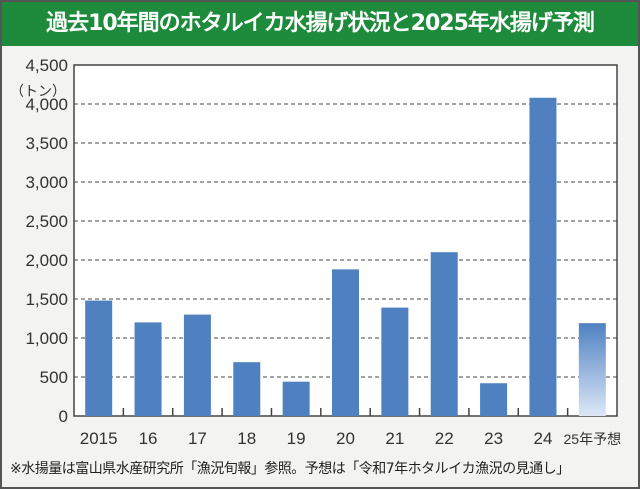 The height and width of the screenshot is (489, 640). What do you see at coordinates (46, 221) in the screenshot?
I see `y-tick-label: 2,500` at bounding box center [46, 221].